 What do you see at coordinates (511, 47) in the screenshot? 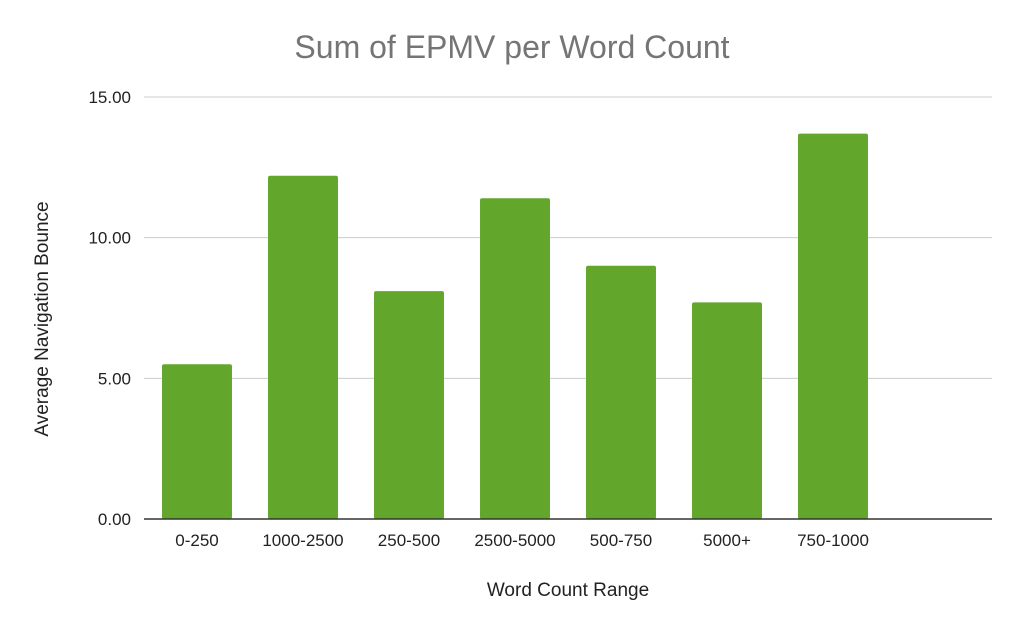
I see `chart-title: Sum of EPMV per Word Count` at bounding box center [511, 47].